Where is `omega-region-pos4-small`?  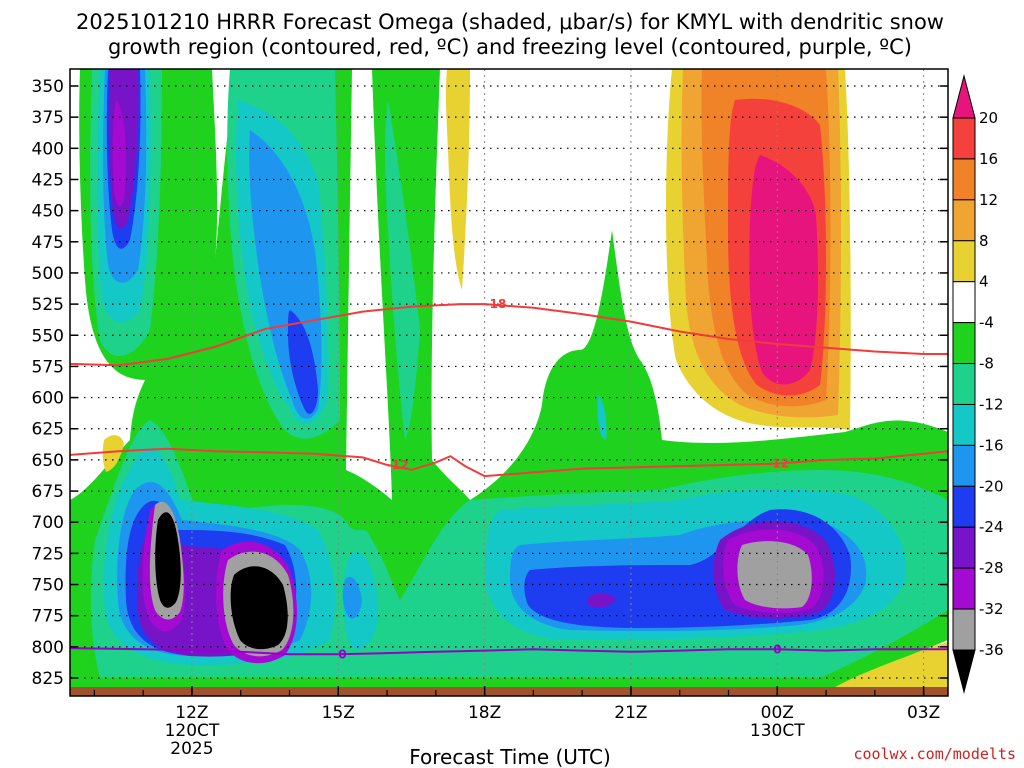 omega-region-pos4-small is located at coordinates (457, 179).